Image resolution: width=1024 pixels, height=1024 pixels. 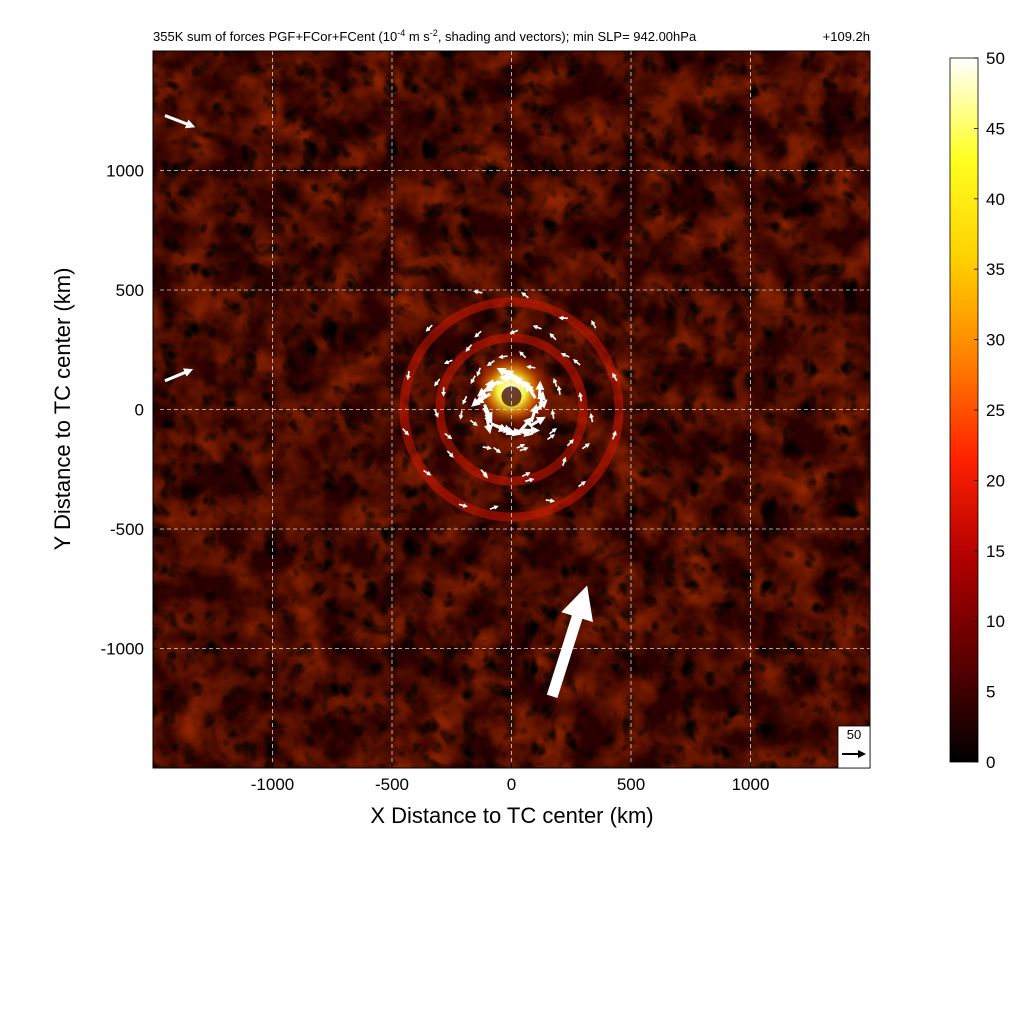 I want to click on reference-vector-key: 50, so click(x=854, y=747).